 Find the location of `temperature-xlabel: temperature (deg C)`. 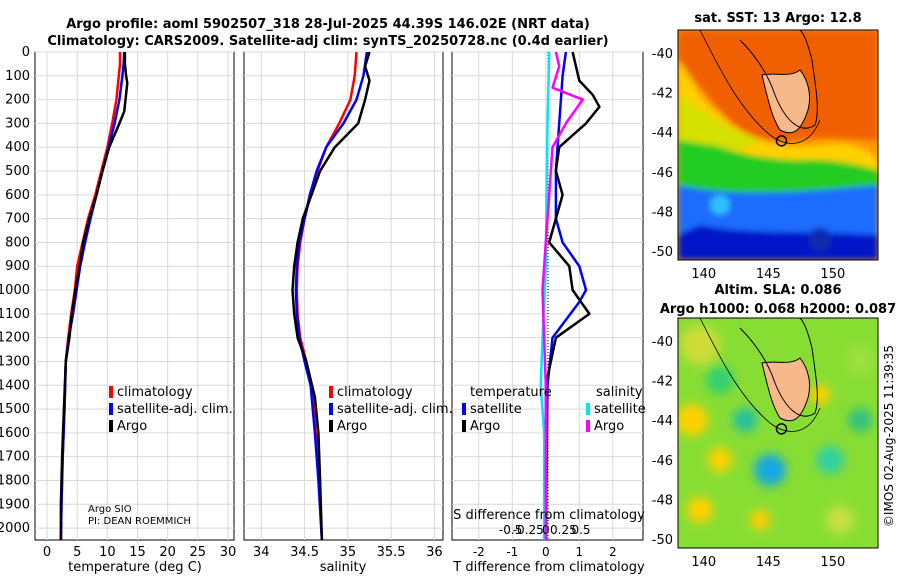

temperature-xlabel: temperature (deg C) is located at coordinates (135, 567).